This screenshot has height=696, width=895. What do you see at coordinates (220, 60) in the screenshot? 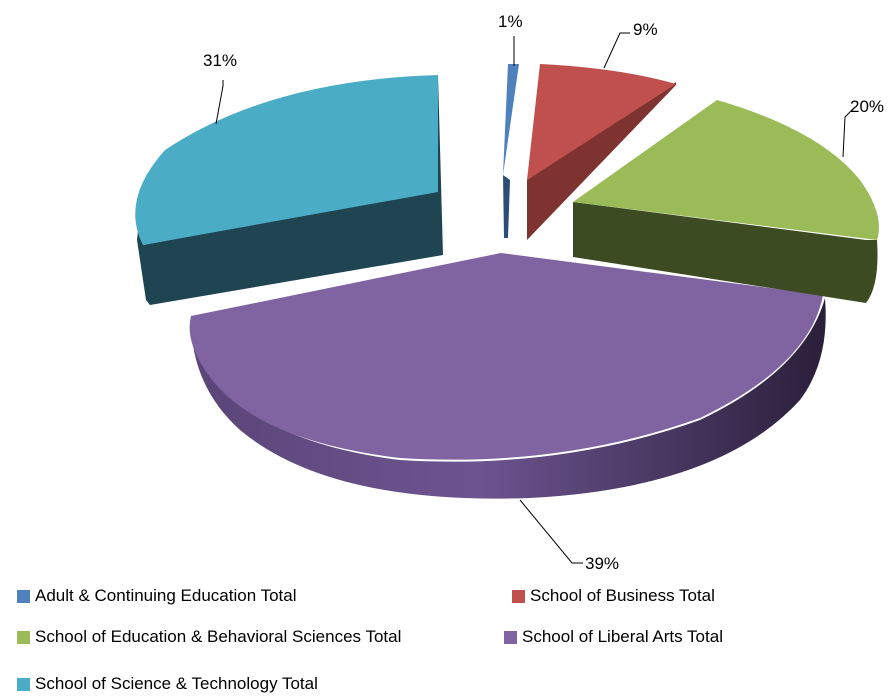
I see `data-label-science: 31%` at bounding box center [220, 60].